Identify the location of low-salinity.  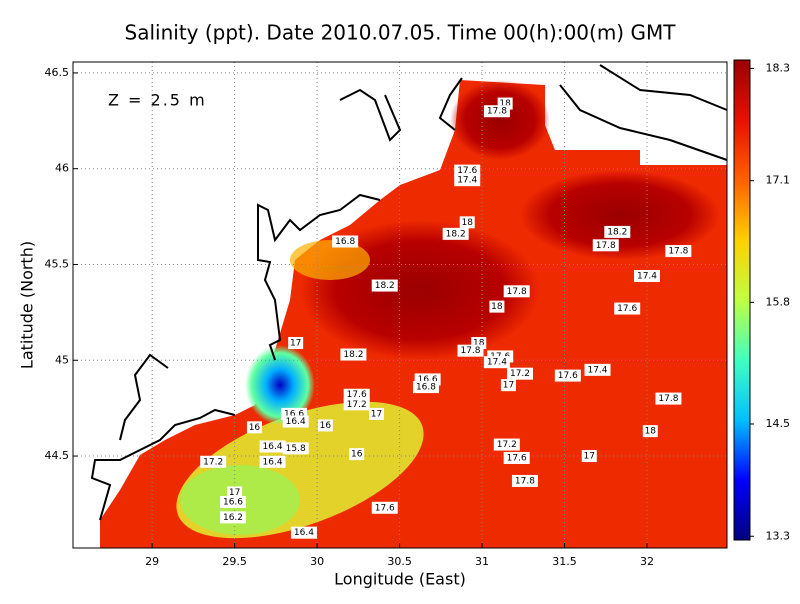
(280, 385).